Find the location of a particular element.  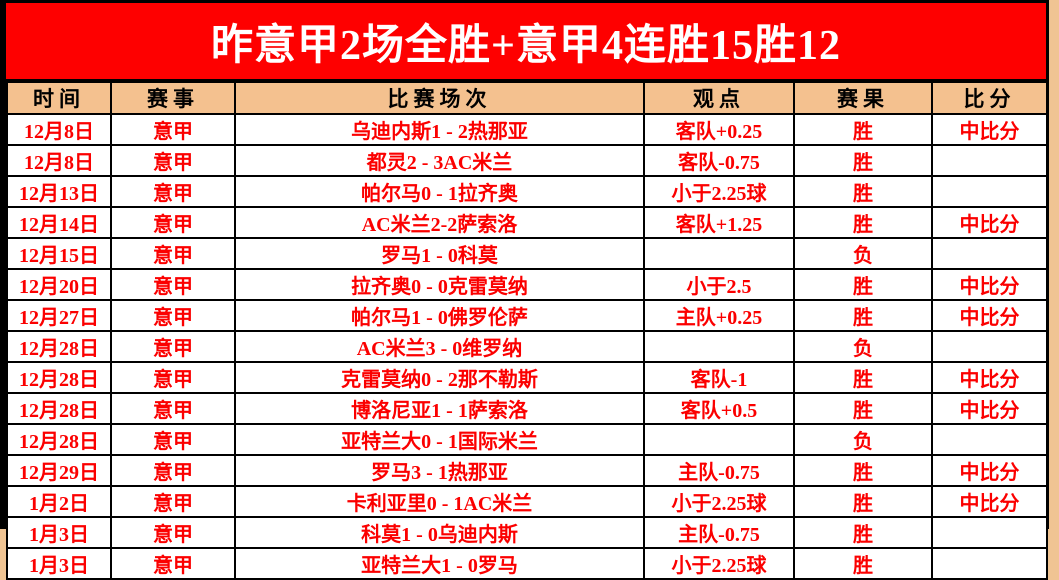

cell-match: 科莫1 - 0乌迪内斯 is located at coordinates (439, 532).